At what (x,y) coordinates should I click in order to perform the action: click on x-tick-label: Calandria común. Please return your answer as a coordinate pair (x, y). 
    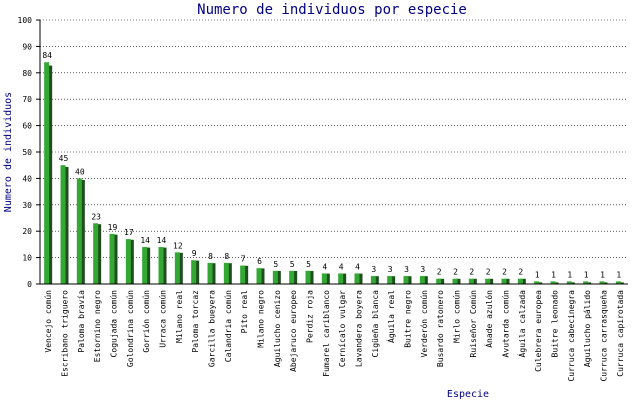
    Looking at the image, I should click on (228, 326).